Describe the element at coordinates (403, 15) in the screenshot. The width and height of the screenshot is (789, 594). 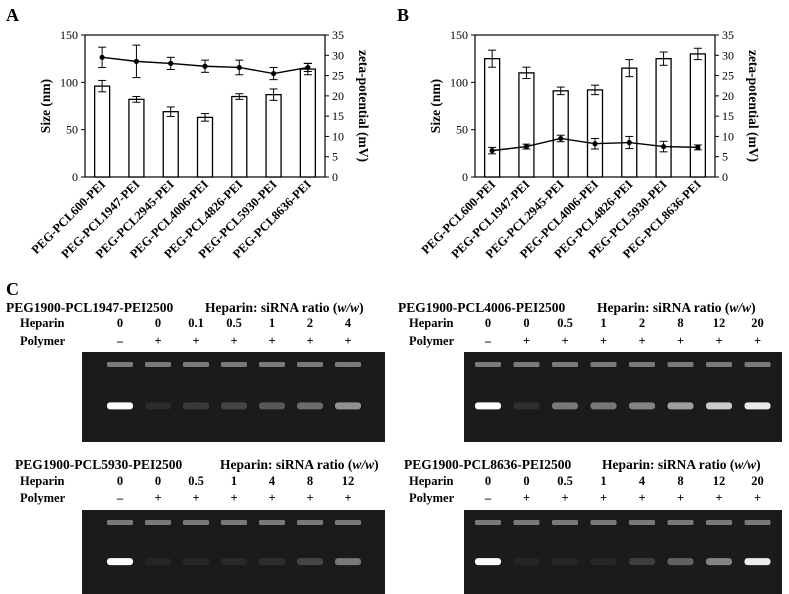
I see `panel-letter-b: B` at that location.